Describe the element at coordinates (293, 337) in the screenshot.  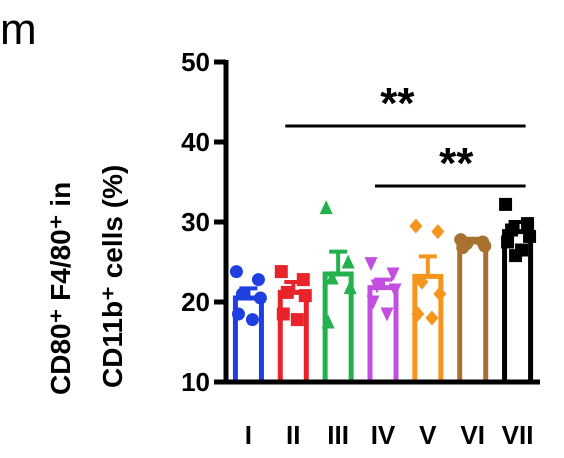
I see `bar-II` at that location.